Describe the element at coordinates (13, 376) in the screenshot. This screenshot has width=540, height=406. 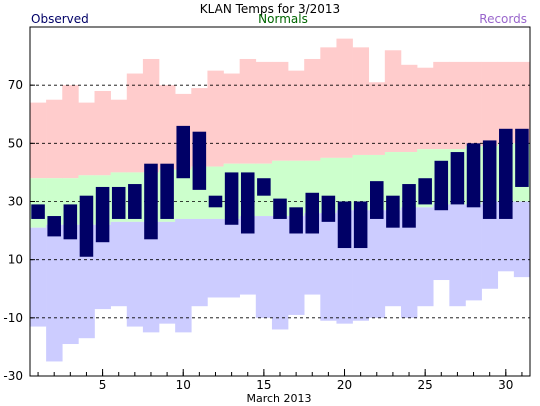
I see `y-tick-label: -30` at that location.